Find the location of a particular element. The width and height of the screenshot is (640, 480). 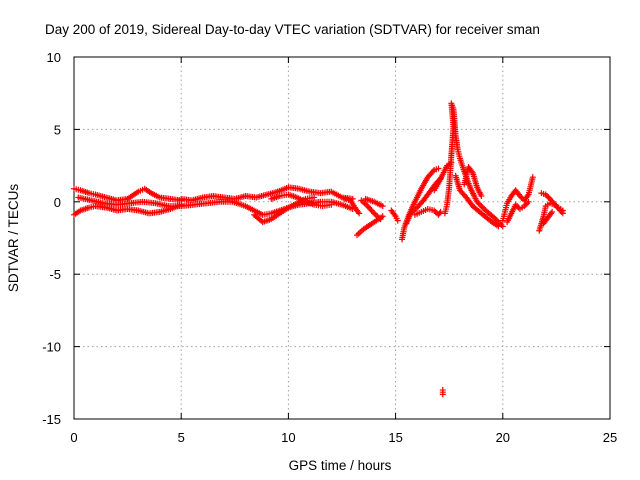

x-tick-label: 10 is located at coordinates (288, 437).